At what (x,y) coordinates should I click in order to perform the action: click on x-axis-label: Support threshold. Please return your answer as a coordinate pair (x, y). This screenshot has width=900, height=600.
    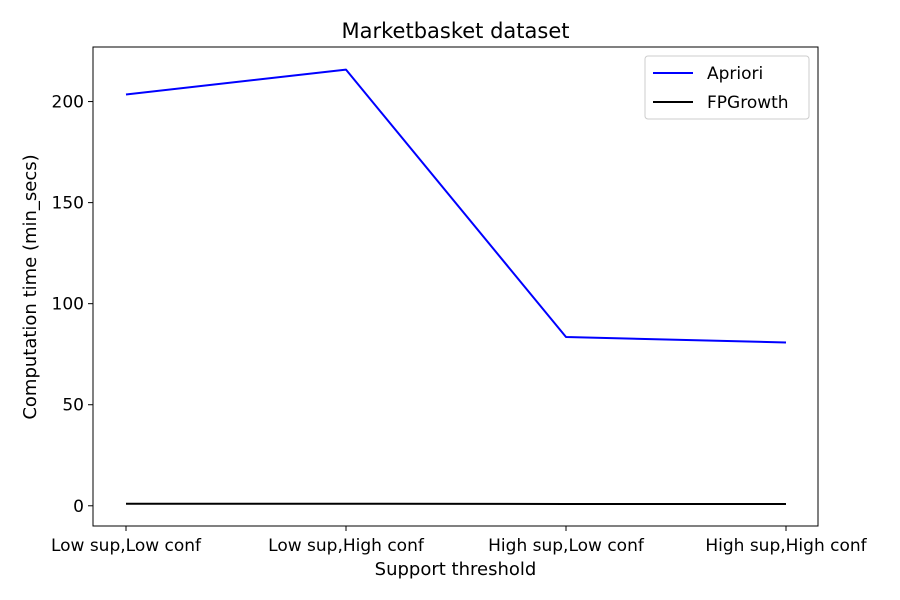
    Looking at the image, I should click on (456, 569).